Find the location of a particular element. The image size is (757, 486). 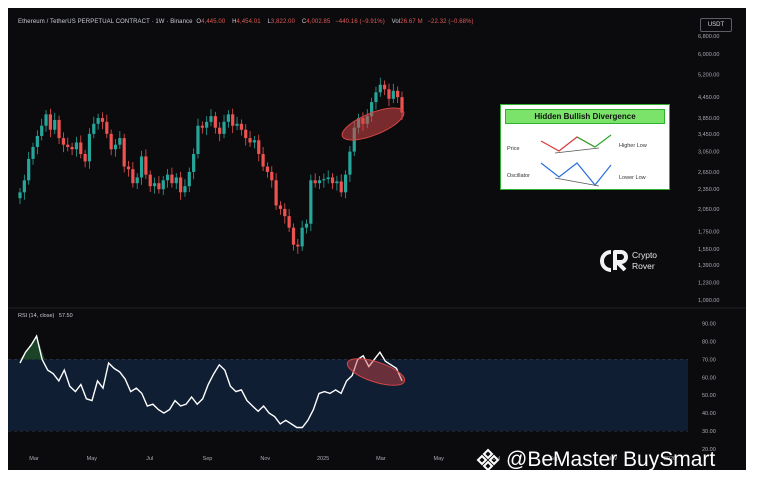

inset-osc-trend is located at coordinates (577, 182).